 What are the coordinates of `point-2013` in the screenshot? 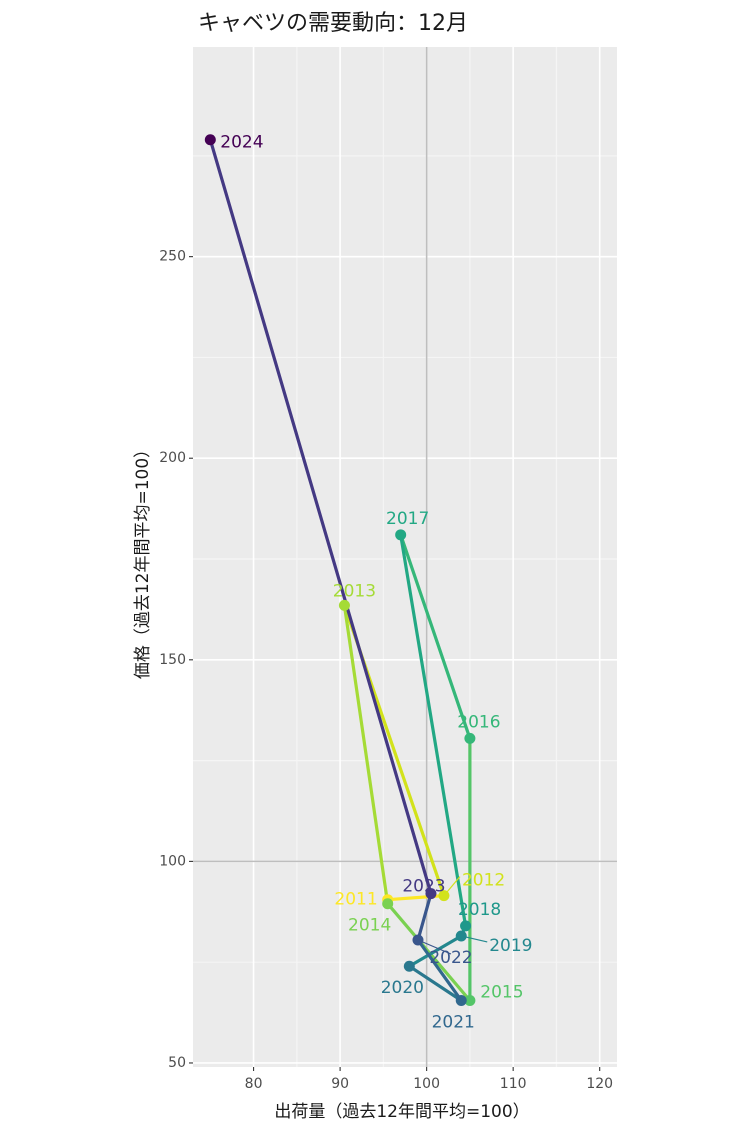 It's located at (344, 605).